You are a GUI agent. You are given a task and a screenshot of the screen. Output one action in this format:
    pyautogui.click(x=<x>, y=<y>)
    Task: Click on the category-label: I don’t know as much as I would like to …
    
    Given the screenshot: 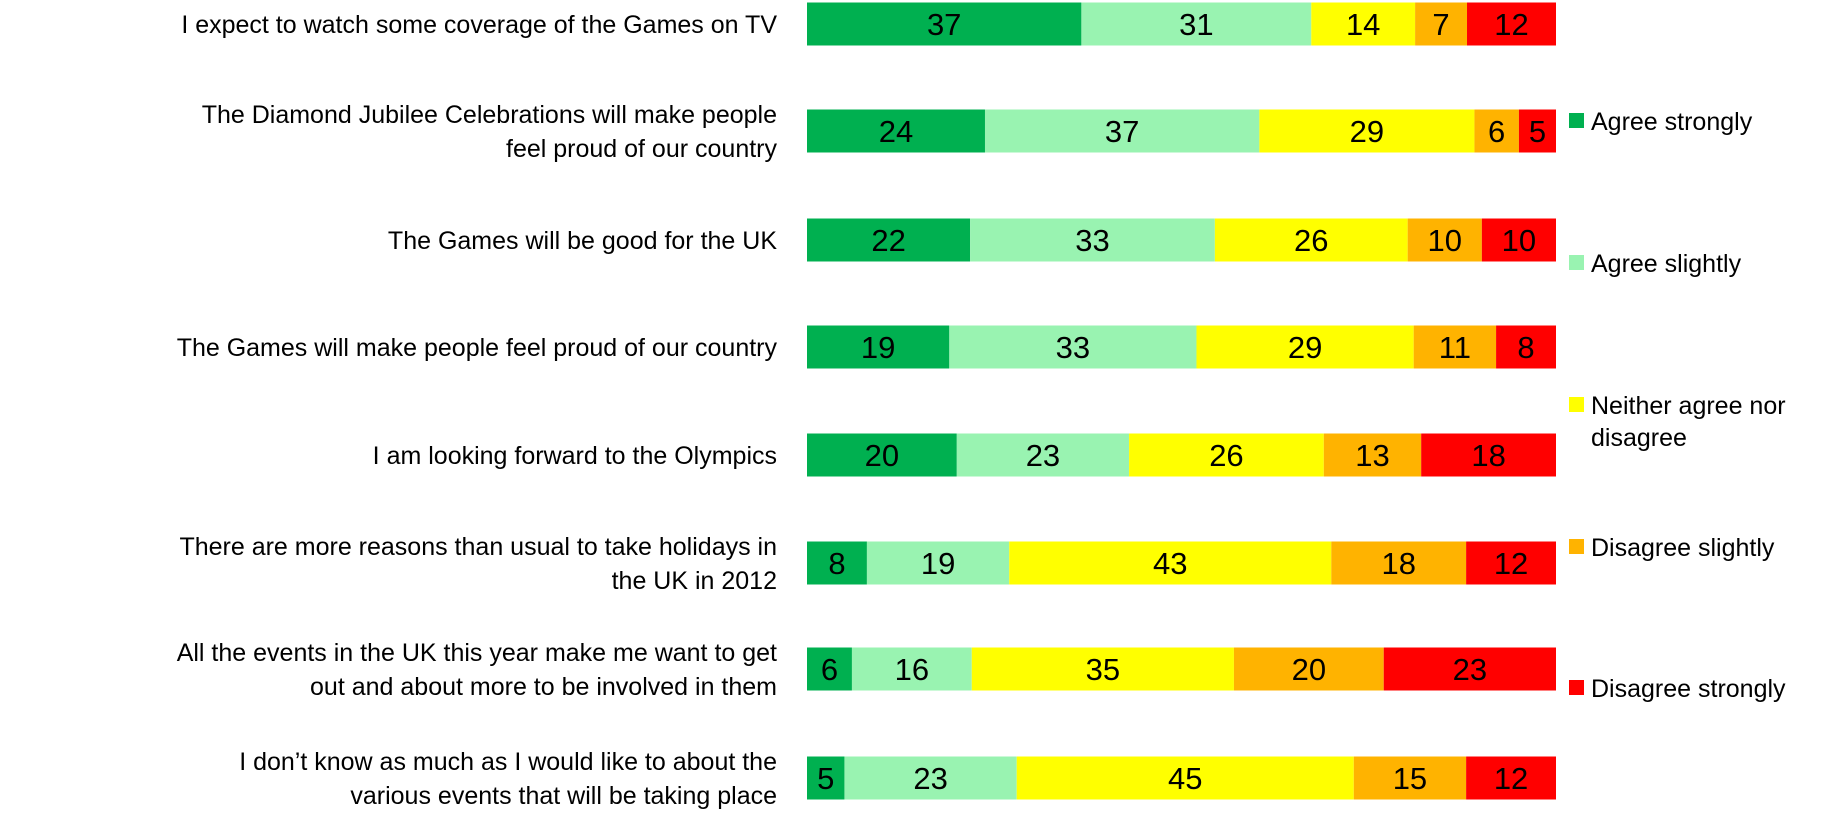 What is the action you would take?
    pyautogui.click(x=508, y=779)
    